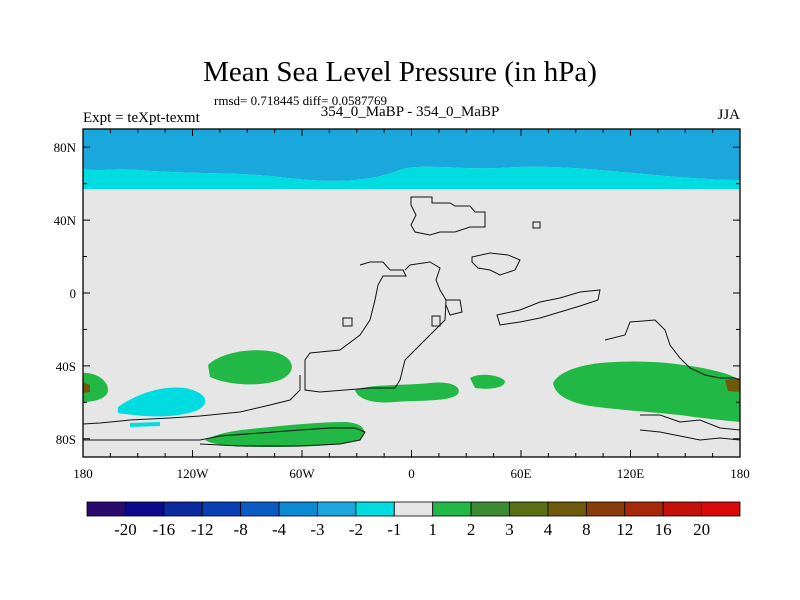 The width and height of the screenshot is (800, 600). Describe the element at coordinates (732, 385) in the screenshot. I see `indian-ocean-peak` at that location.